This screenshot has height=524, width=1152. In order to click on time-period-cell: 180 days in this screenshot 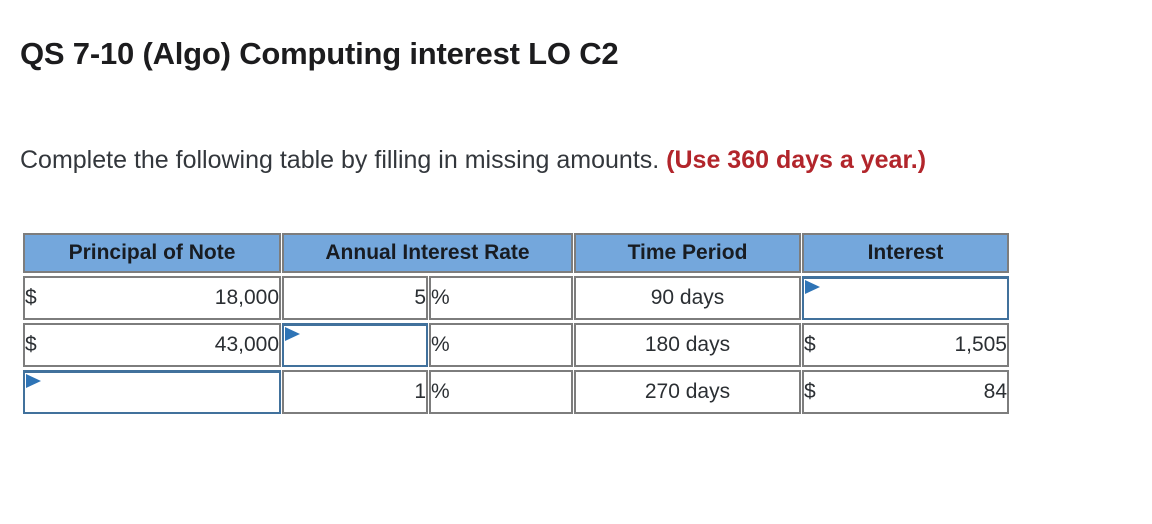, I will do `click(687, 345)`.